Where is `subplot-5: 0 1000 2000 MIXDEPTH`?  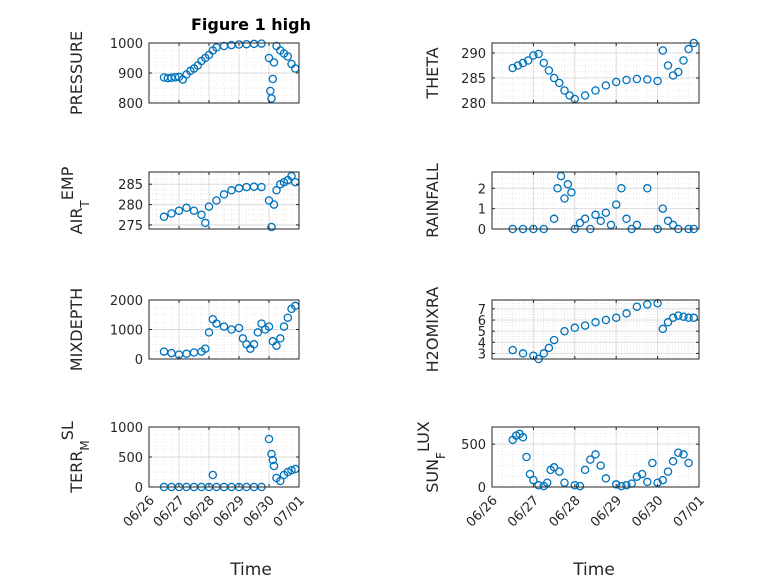 subplot-5: 0 1000 2000 MIXDEPTH is located at coordinates (183, 329).